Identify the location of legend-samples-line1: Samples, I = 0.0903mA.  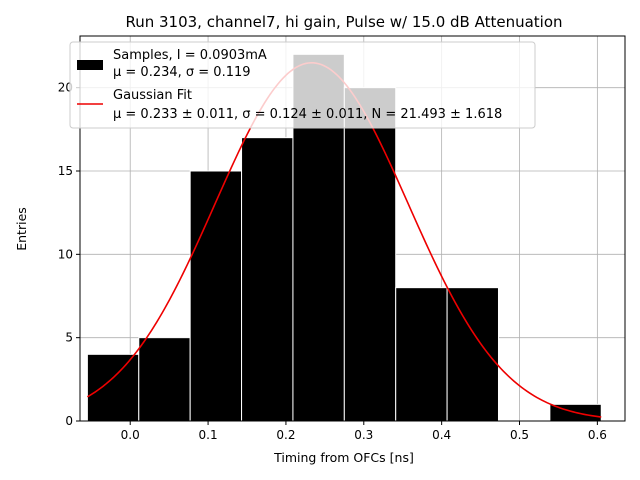
(190, 55).